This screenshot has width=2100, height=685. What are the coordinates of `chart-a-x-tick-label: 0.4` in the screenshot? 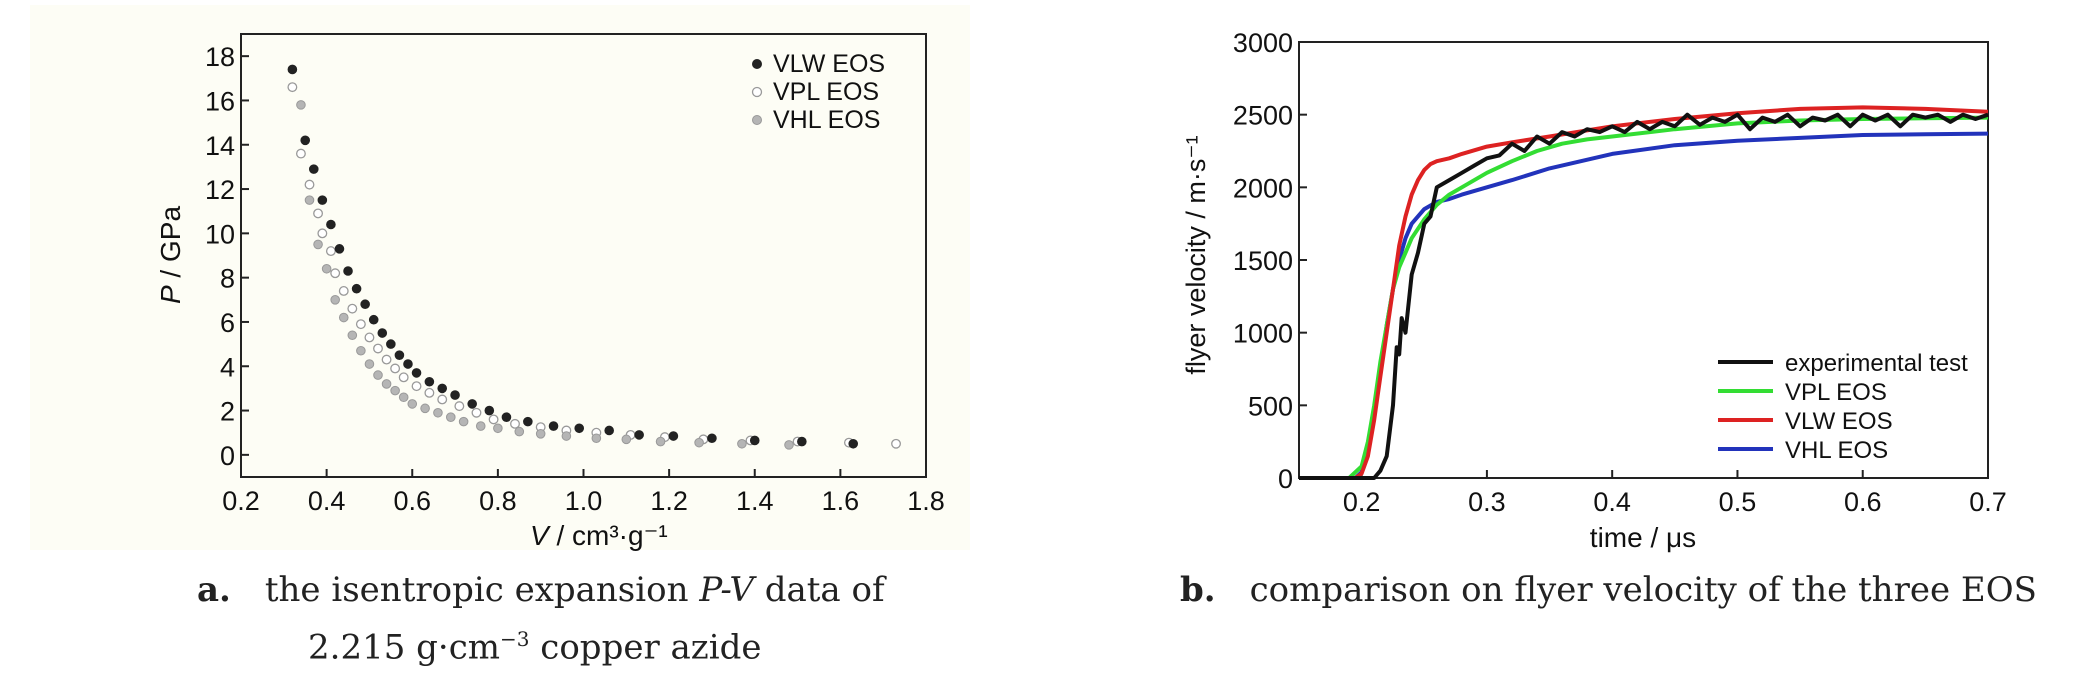 It's located at (327, 501).